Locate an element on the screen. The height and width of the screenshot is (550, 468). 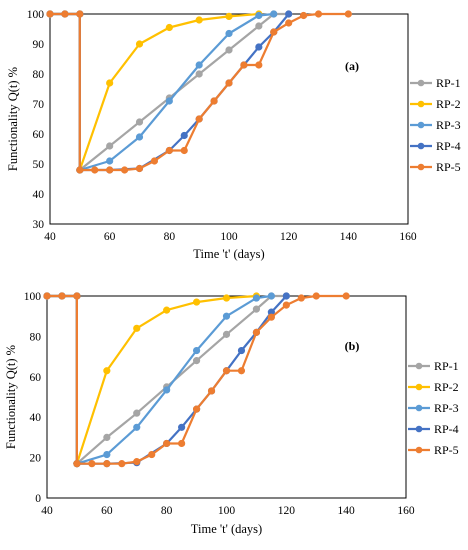
legend-label: RP-5 is located at coordinates (448, 167).